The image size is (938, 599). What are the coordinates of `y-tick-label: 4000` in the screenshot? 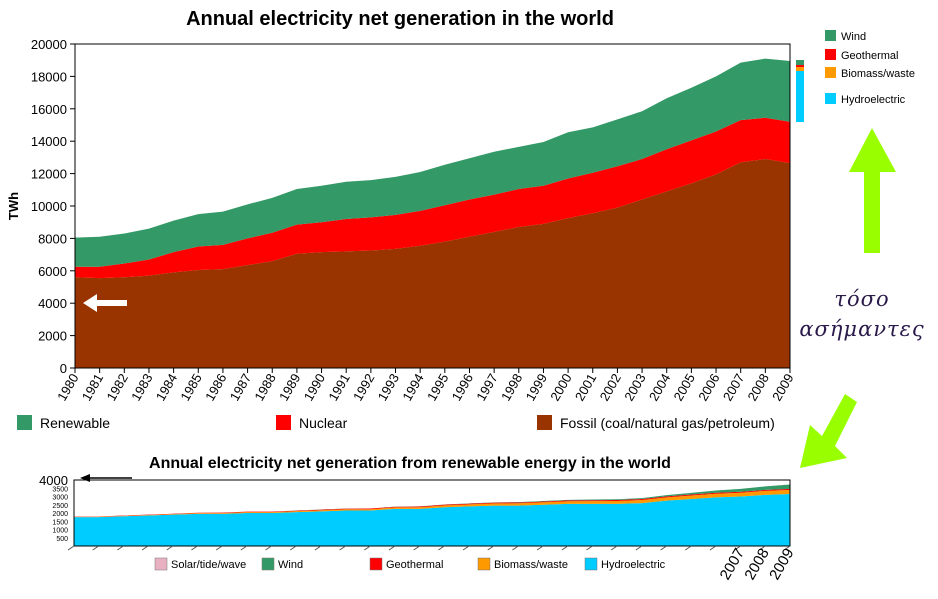 It's located at (52, 303).